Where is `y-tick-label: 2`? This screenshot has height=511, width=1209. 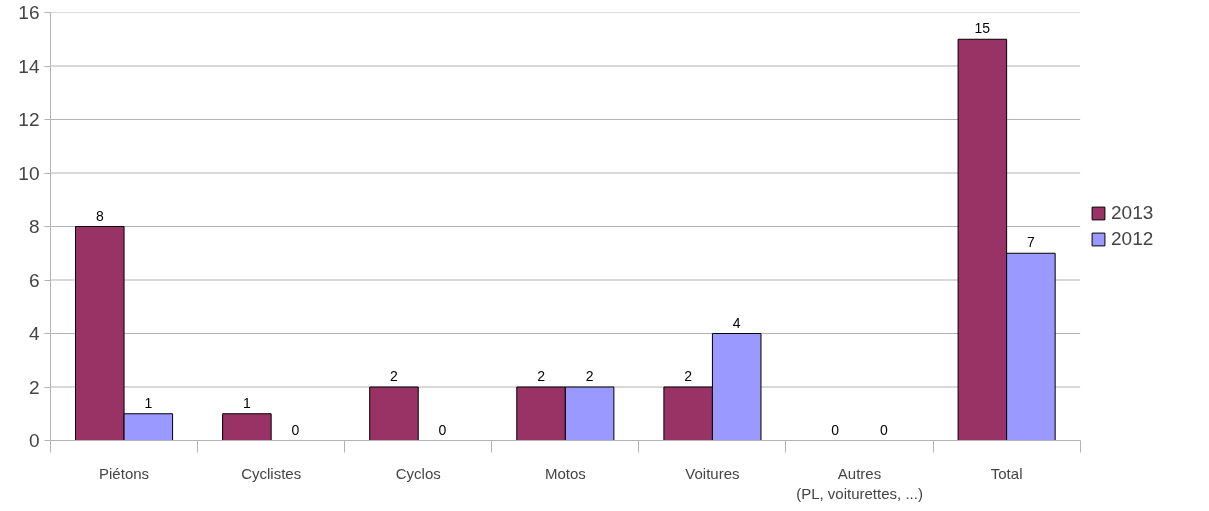 y-tick-label: 2 is located at coordinates (34, 387).